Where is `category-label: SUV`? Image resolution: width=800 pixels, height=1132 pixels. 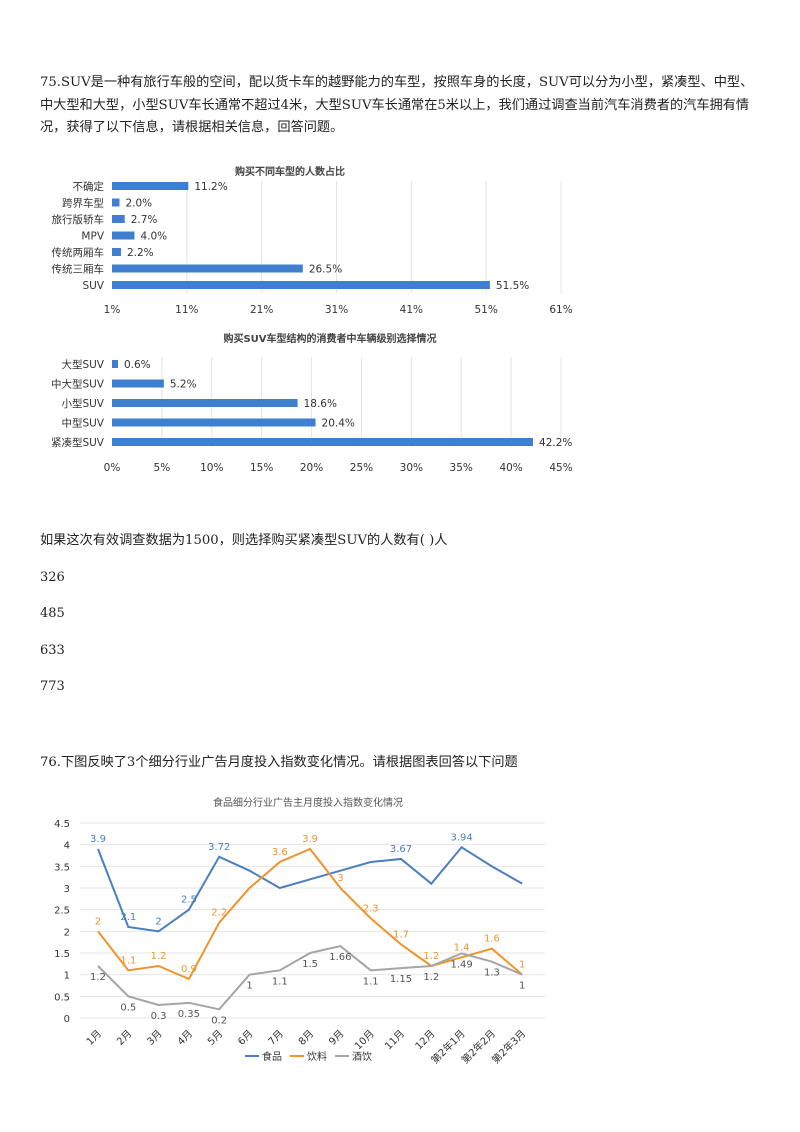
category-label: SUV is located at coordinates (93, 286).